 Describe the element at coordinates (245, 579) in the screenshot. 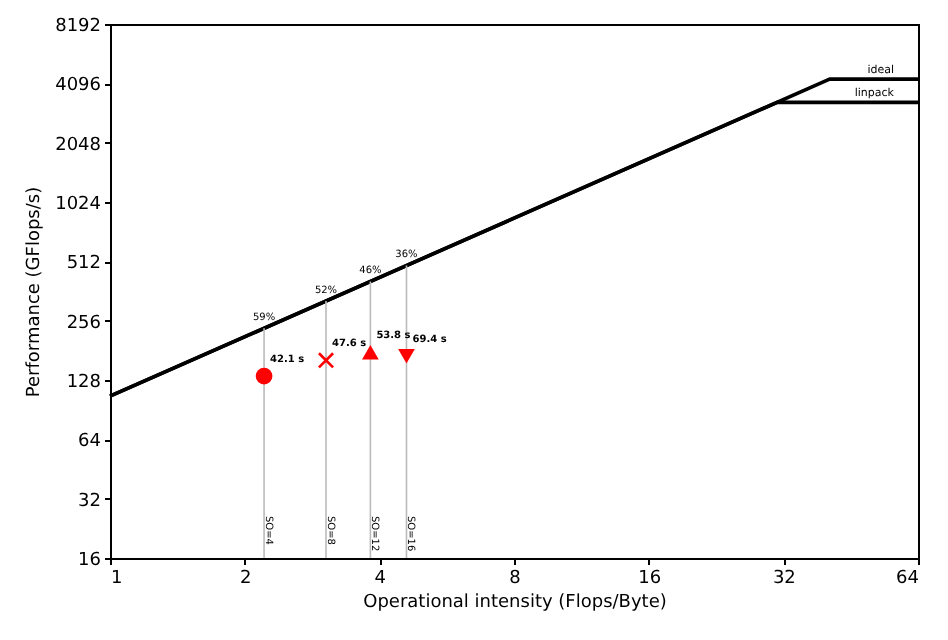

I see `x-tick-label: 2` at that location.